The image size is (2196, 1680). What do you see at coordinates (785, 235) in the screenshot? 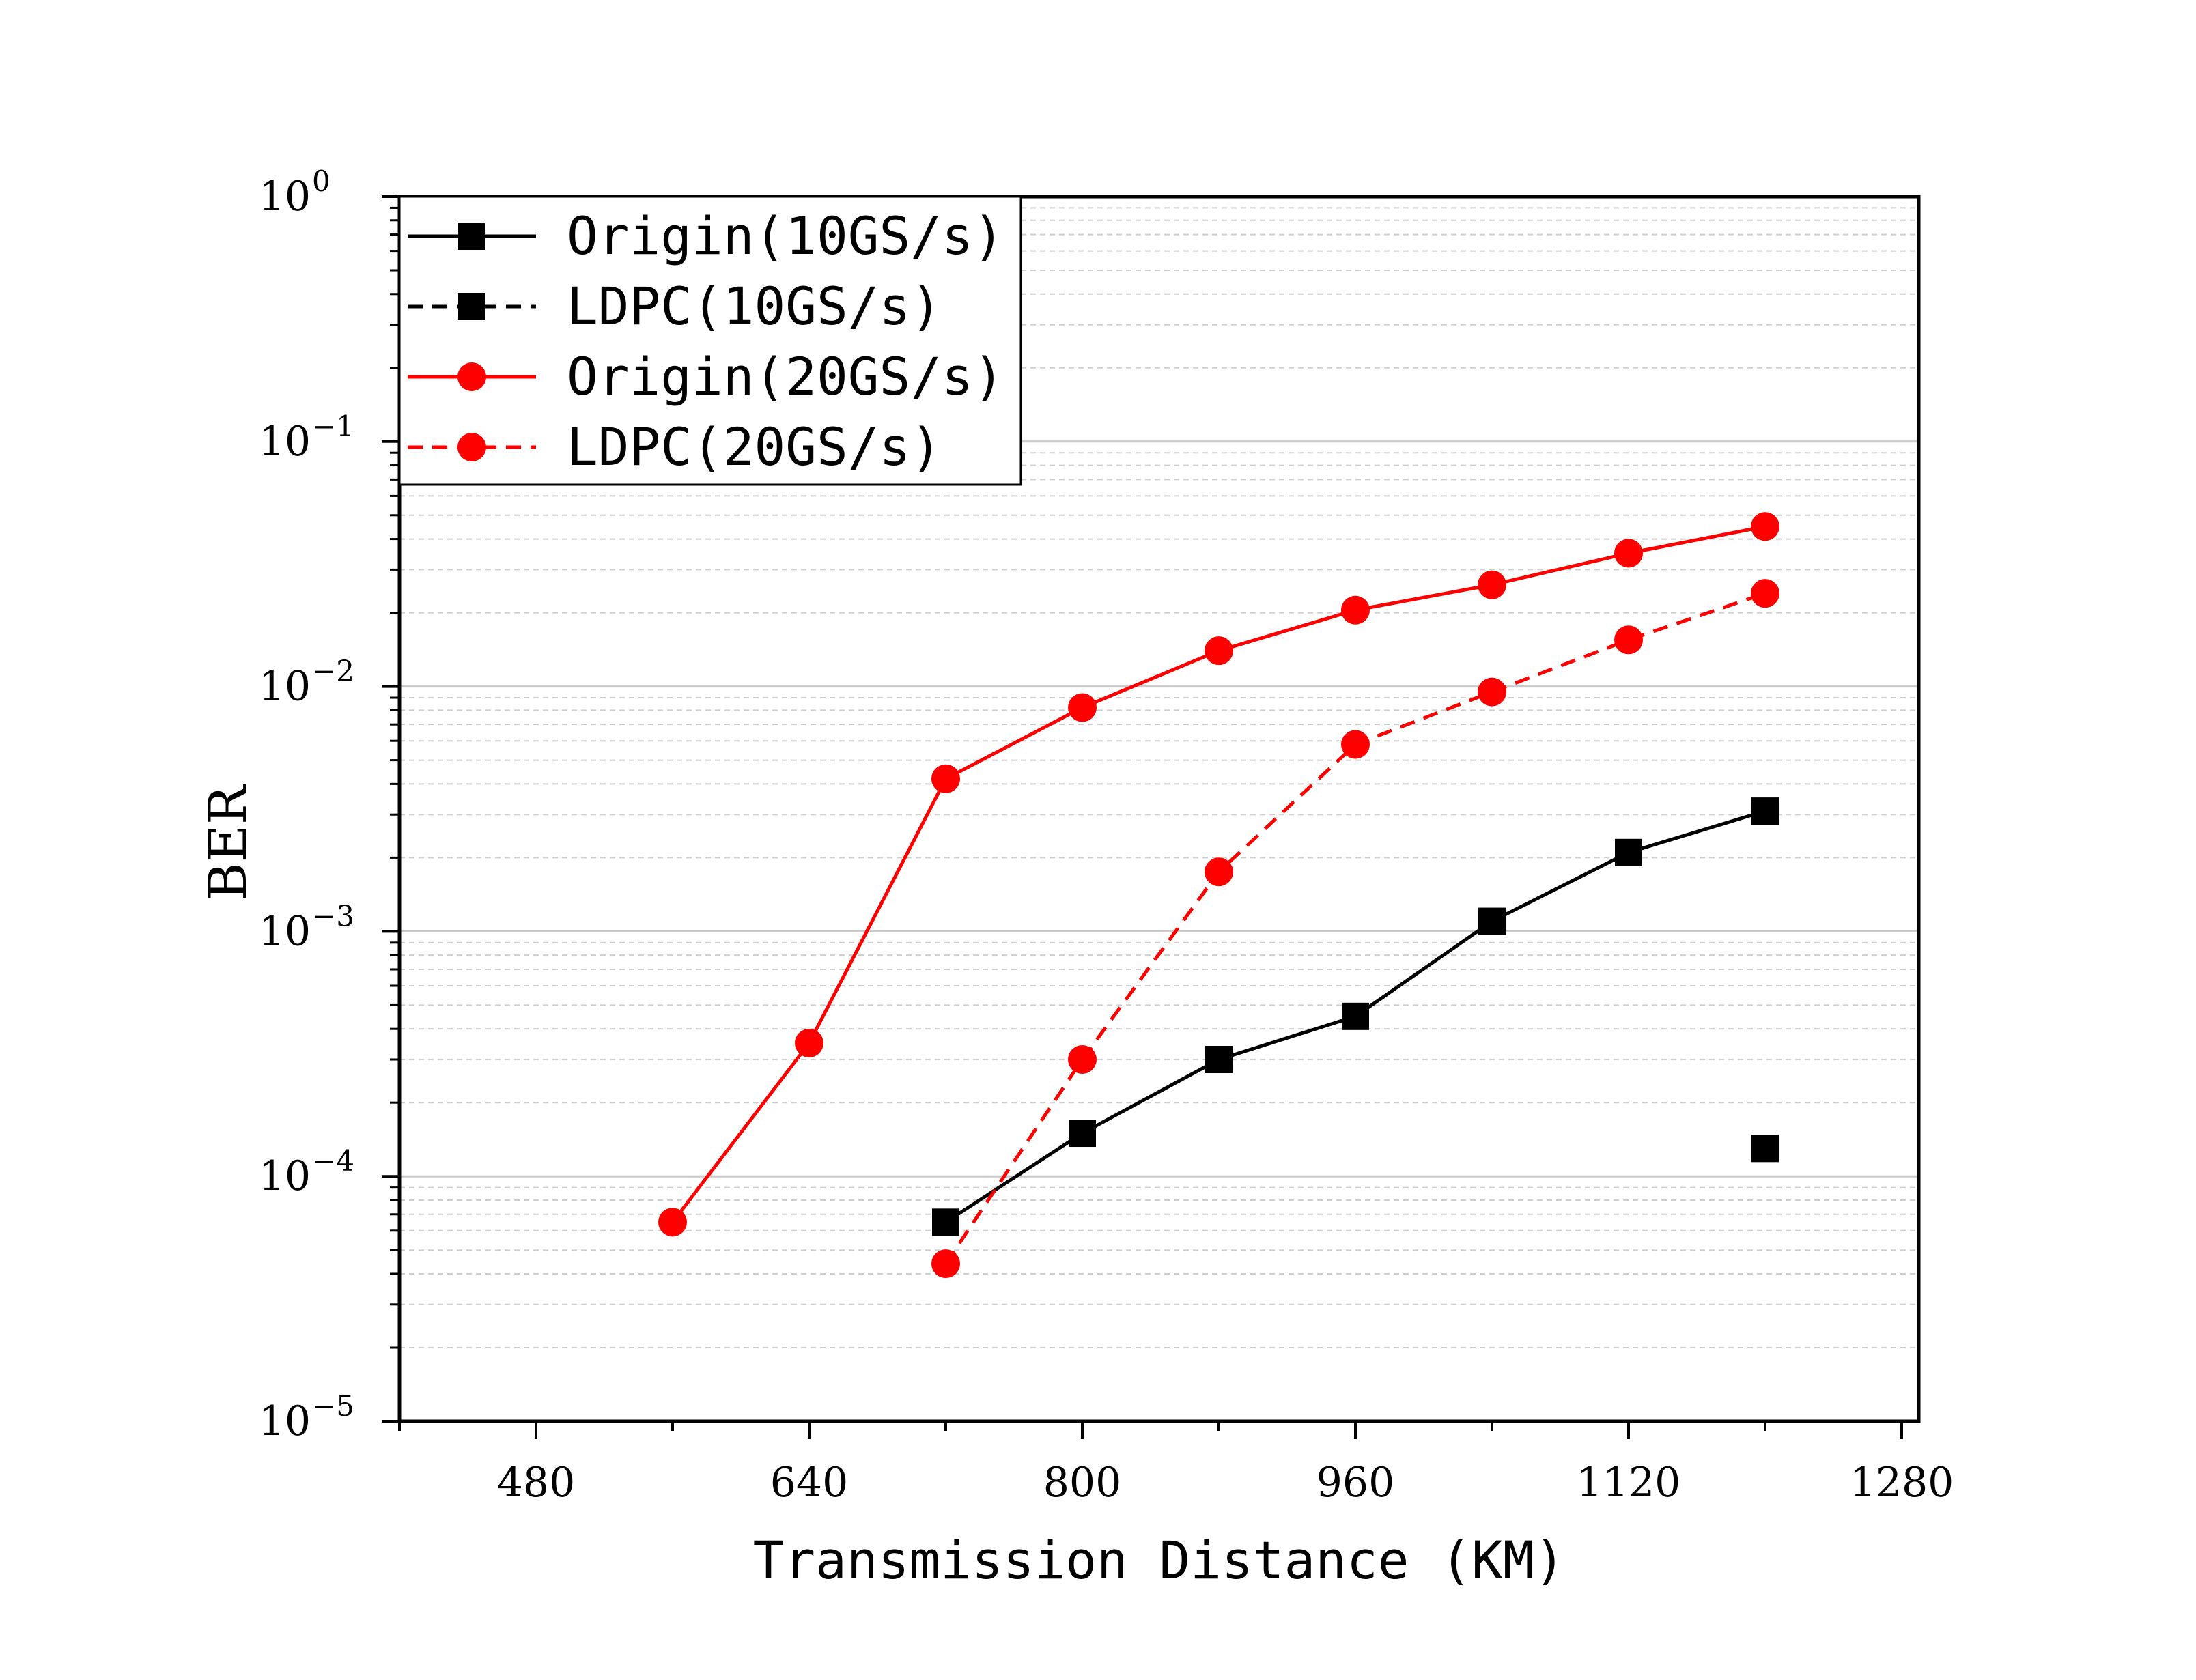
I see `legend-label: Origin(10GS/s)` at bounding box center [785, 235].